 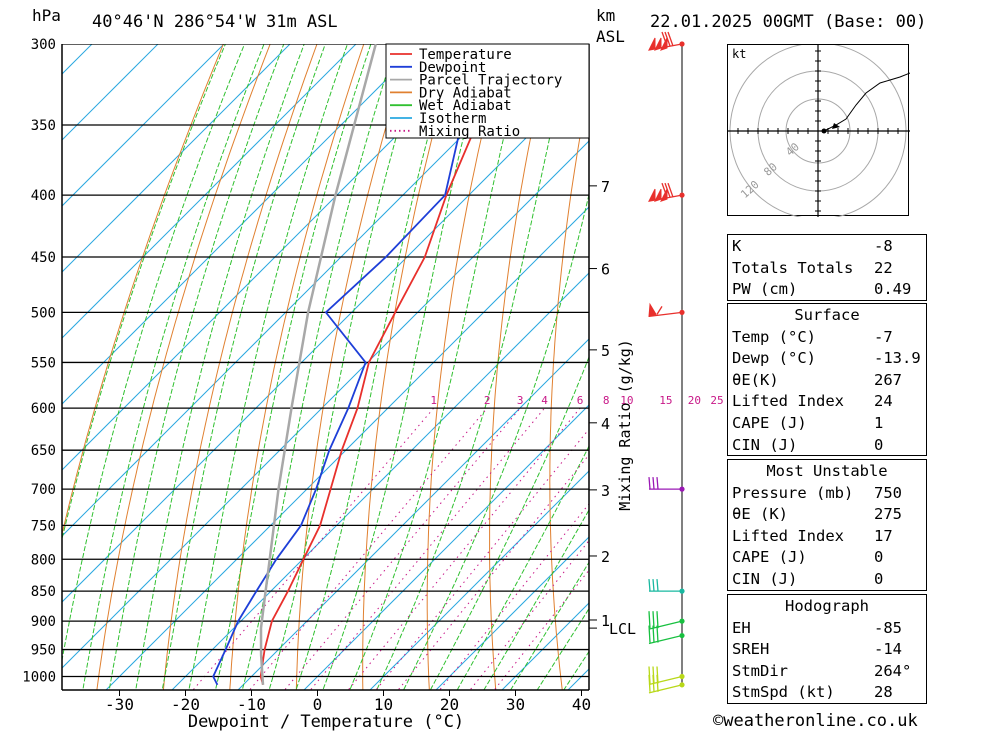 I want to click on temperature-tick-label: 40, so click(x=581, y=704).